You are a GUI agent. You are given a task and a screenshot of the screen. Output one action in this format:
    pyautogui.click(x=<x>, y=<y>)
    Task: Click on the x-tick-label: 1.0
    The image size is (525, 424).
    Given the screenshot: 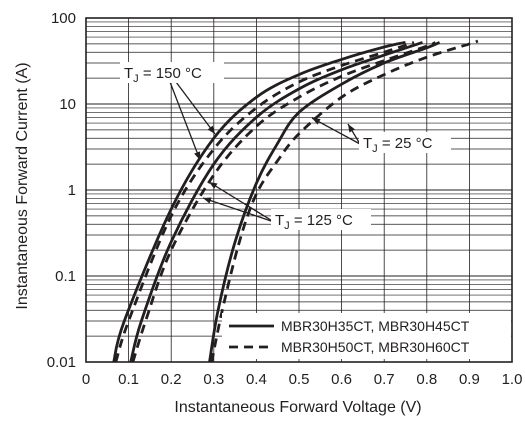 What is the action you would take?
    pyautogui.click(x=512, y=379)
    